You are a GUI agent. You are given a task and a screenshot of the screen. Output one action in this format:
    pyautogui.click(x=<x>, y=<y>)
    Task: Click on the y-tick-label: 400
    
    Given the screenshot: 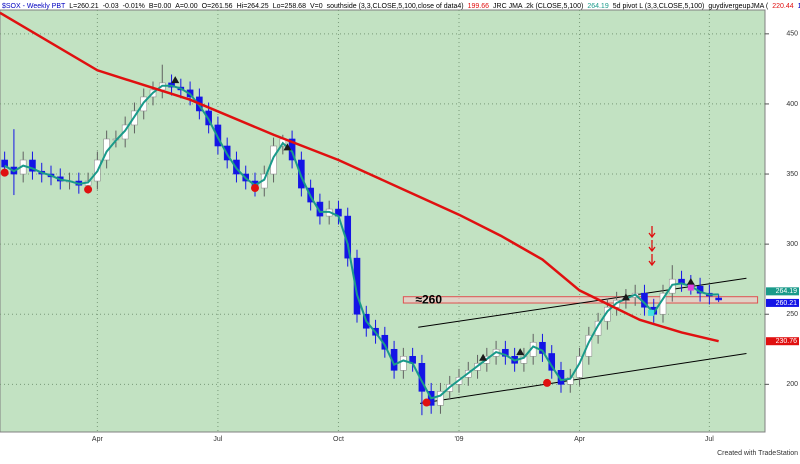 What is the action you would take?
    pyautogui.click(x=792, y=104)
    